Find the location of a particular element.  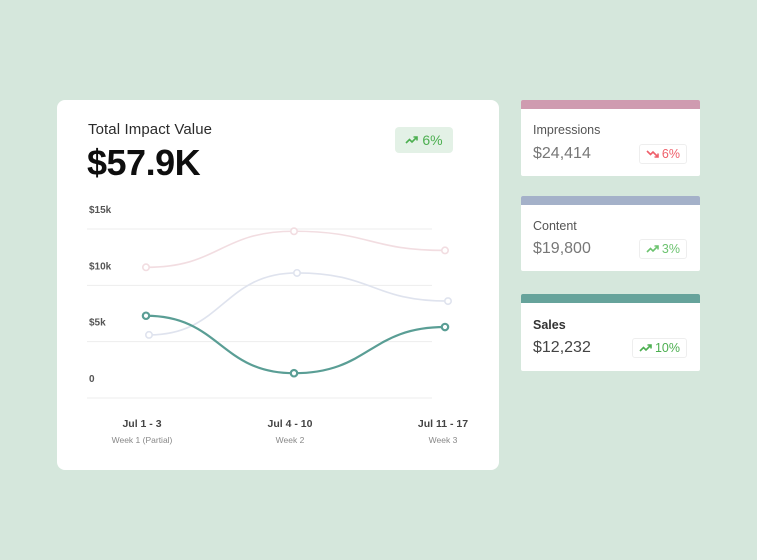

stat-change-badge: 10% is located at coordinates (659, 348).